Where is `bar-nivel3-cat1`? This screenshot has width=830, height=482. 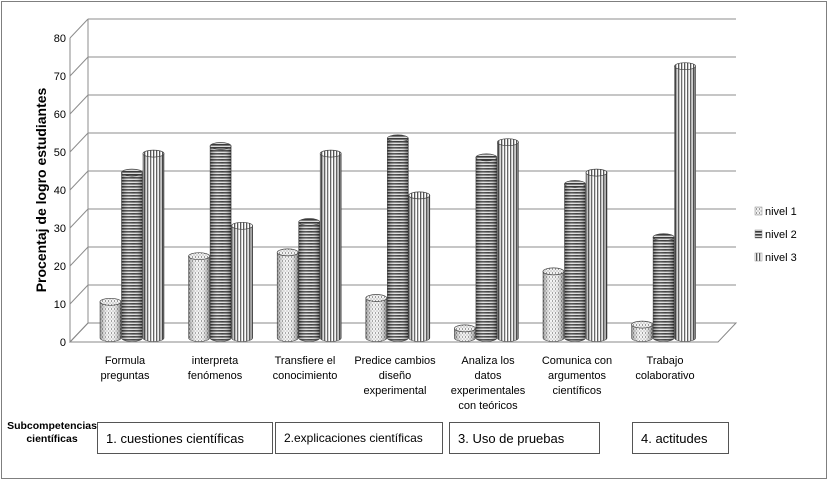
bar-nivel3-cat1 is located at coordinates (153, 245).